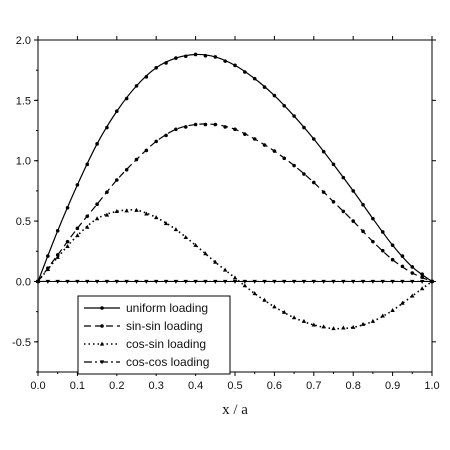 The width and height of the screenshot is (450, 450). I want to click on y-tick-label: 1.5, so click(23, 101).